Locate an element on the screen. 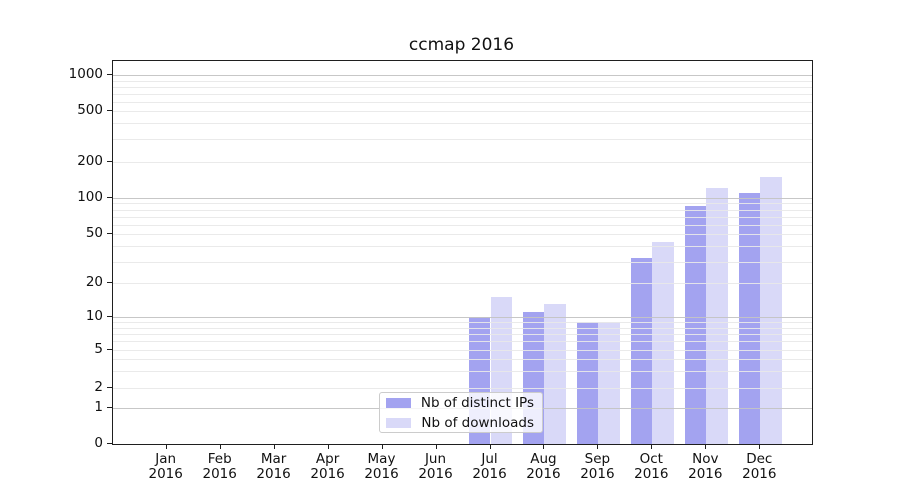 The width and height of the screenshot is (900, 500). x-tick-label: Mar 2016 is located at coordinates (273, 466).